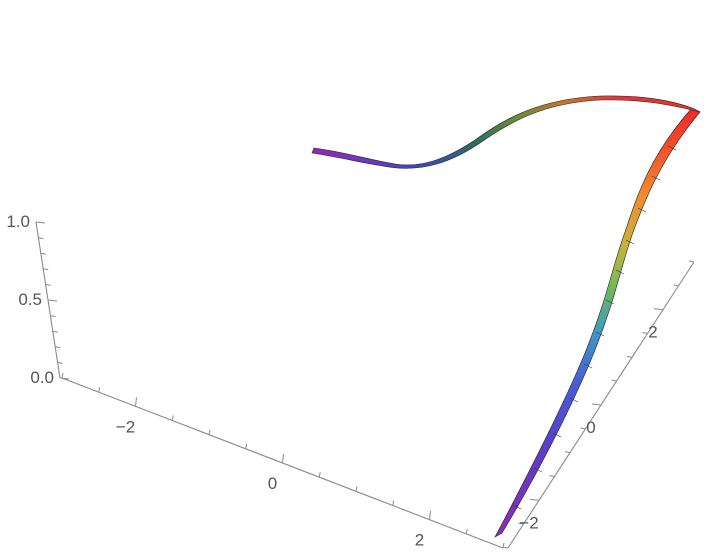 The width and height of the screenshot is (720, 556). I want to click on y-tick-label: 0, so click(590, 427).